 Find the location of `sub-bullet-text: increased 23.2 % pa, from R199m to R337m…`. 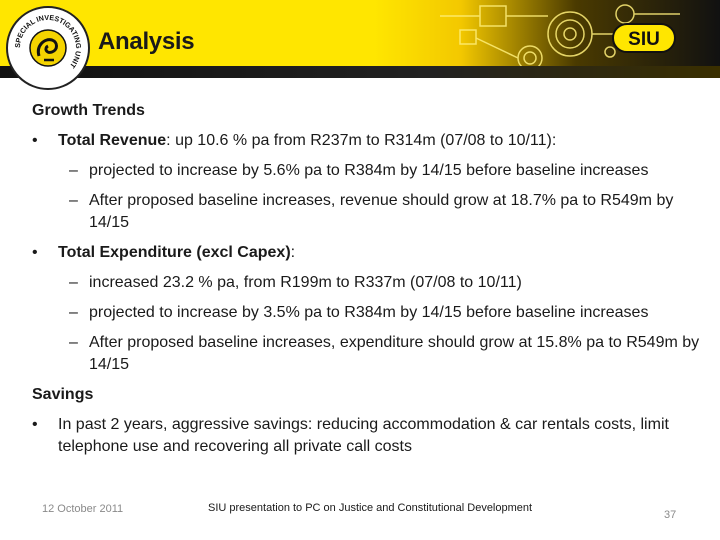

sub-bullet-text: increased 23.2 % pa, from R199m to R337m… is located at coordinates (305, 282).